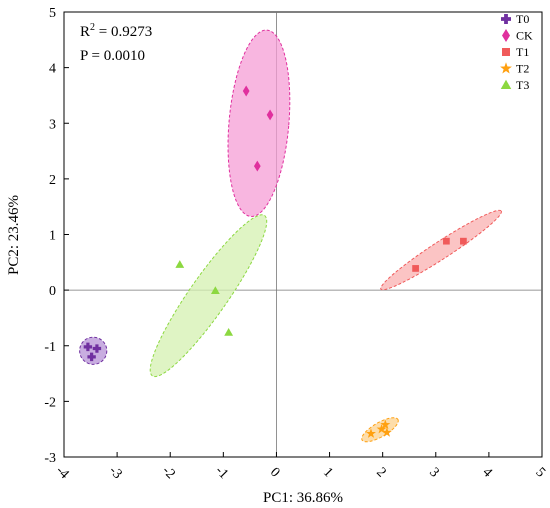  What do you see at coordinates (524, 36) in the screenshot?
I see `legend-label-ck: CK` at bounding box center [524, 36].